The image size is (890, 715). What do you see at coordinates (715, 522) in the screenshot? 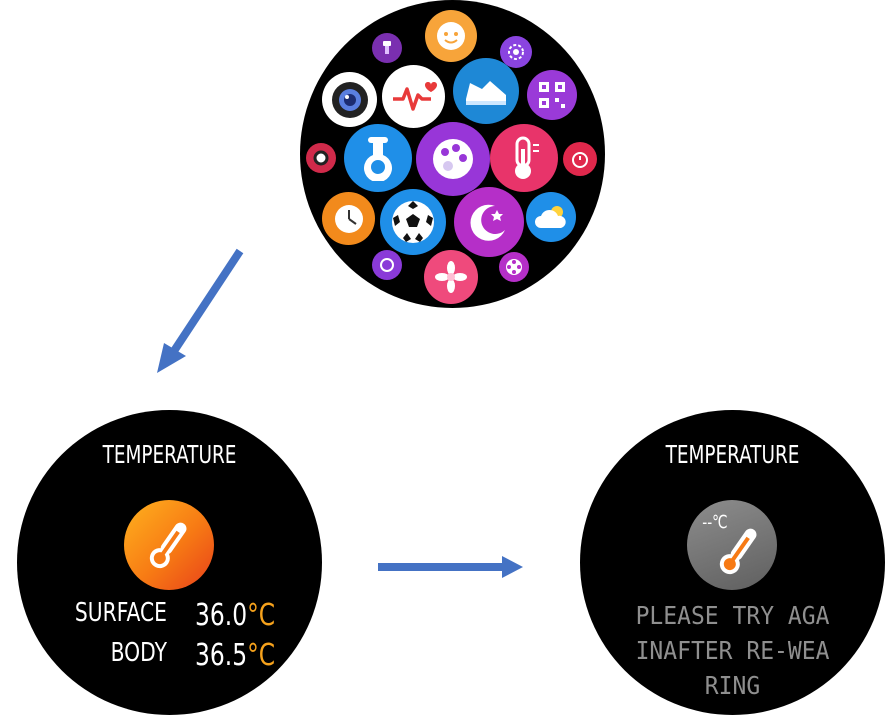
I see `temperature-placeholder: --℃` at bounding box center [715, 522].